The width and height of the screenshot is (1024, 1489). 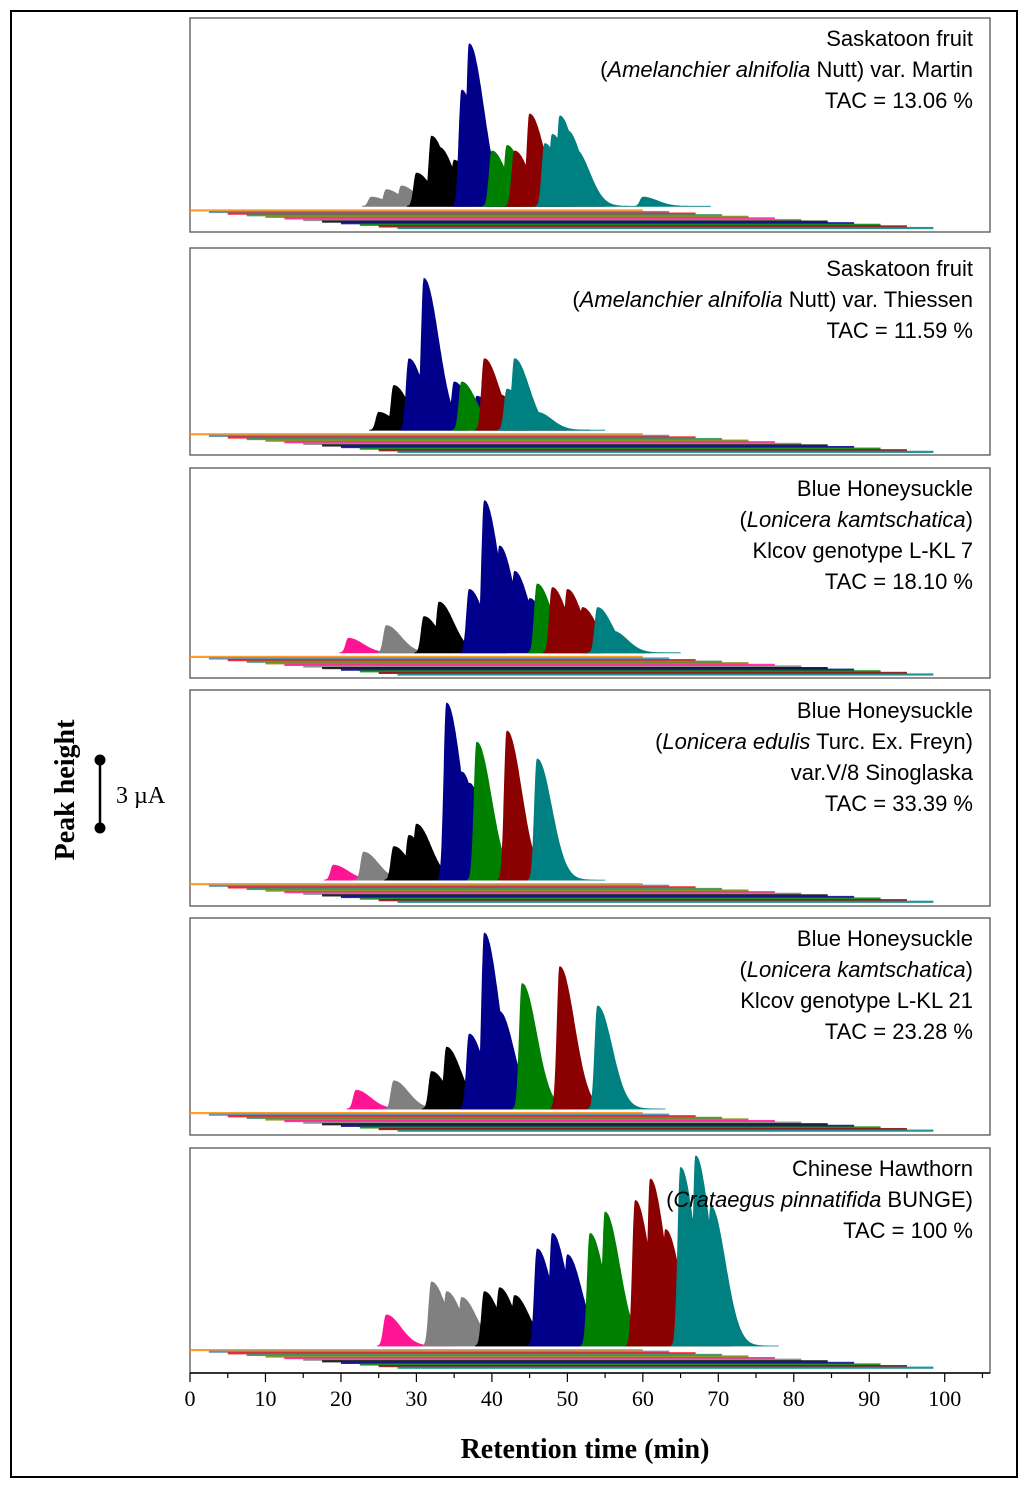 What do you see at coordinates (587, 1391) in the screenshot?
I see `x-axis: 0 10 20 30 40 50 60 70 80 90 100` at bounding box center [587, 1391].